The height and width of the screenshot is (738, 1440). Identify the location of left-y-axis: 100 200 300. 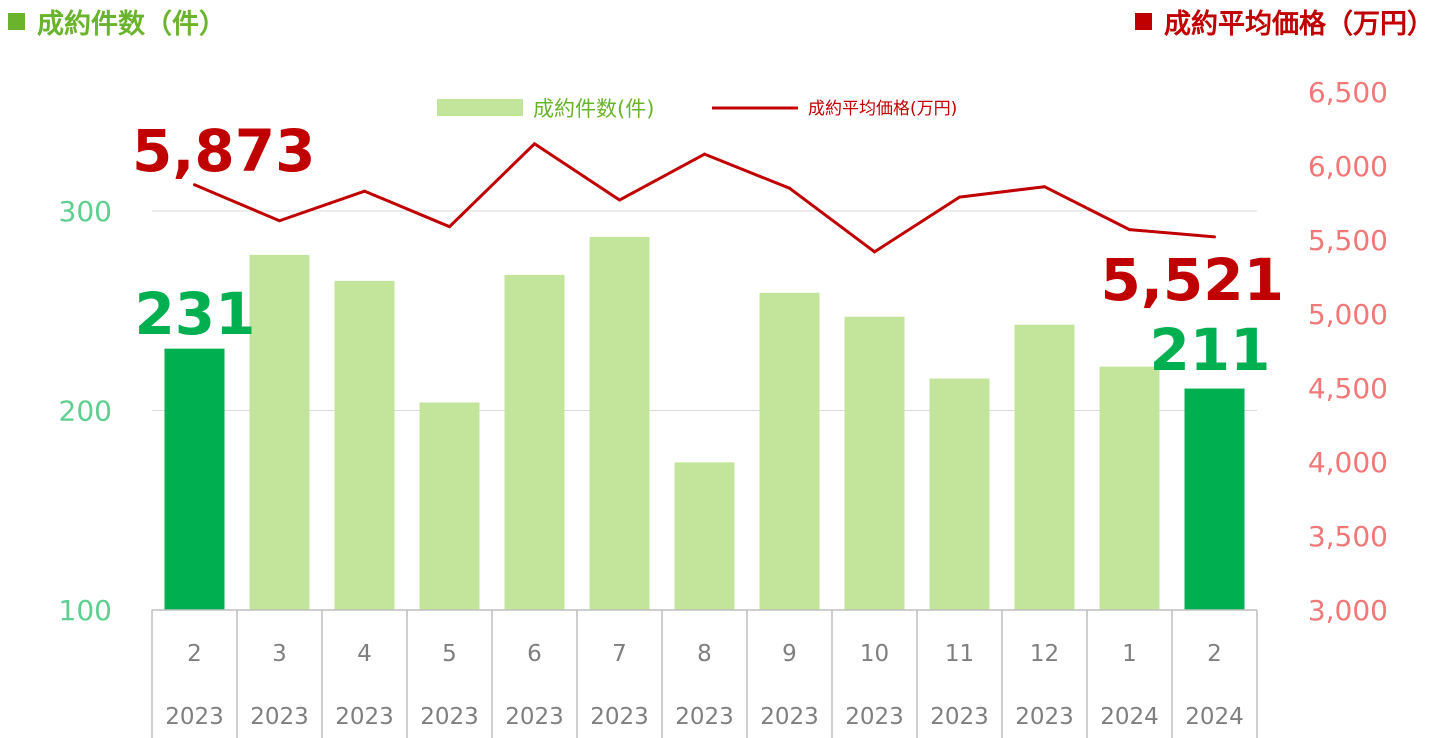
(85, 411).